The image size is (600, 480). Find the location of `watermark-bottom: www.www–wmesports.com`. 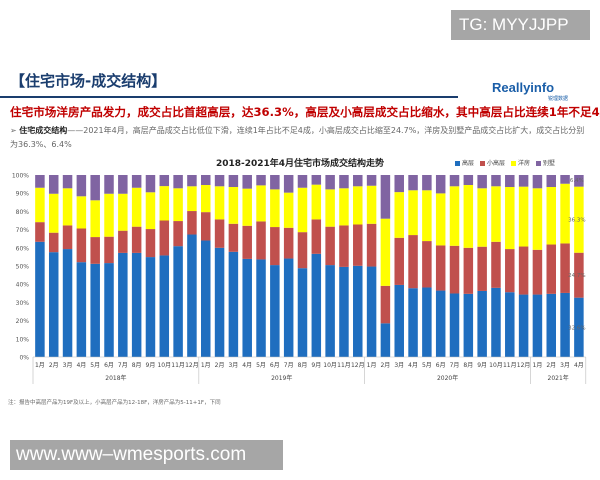

watermark-bottom: www.www–wmesports.com is located at coordinates (146, 455).